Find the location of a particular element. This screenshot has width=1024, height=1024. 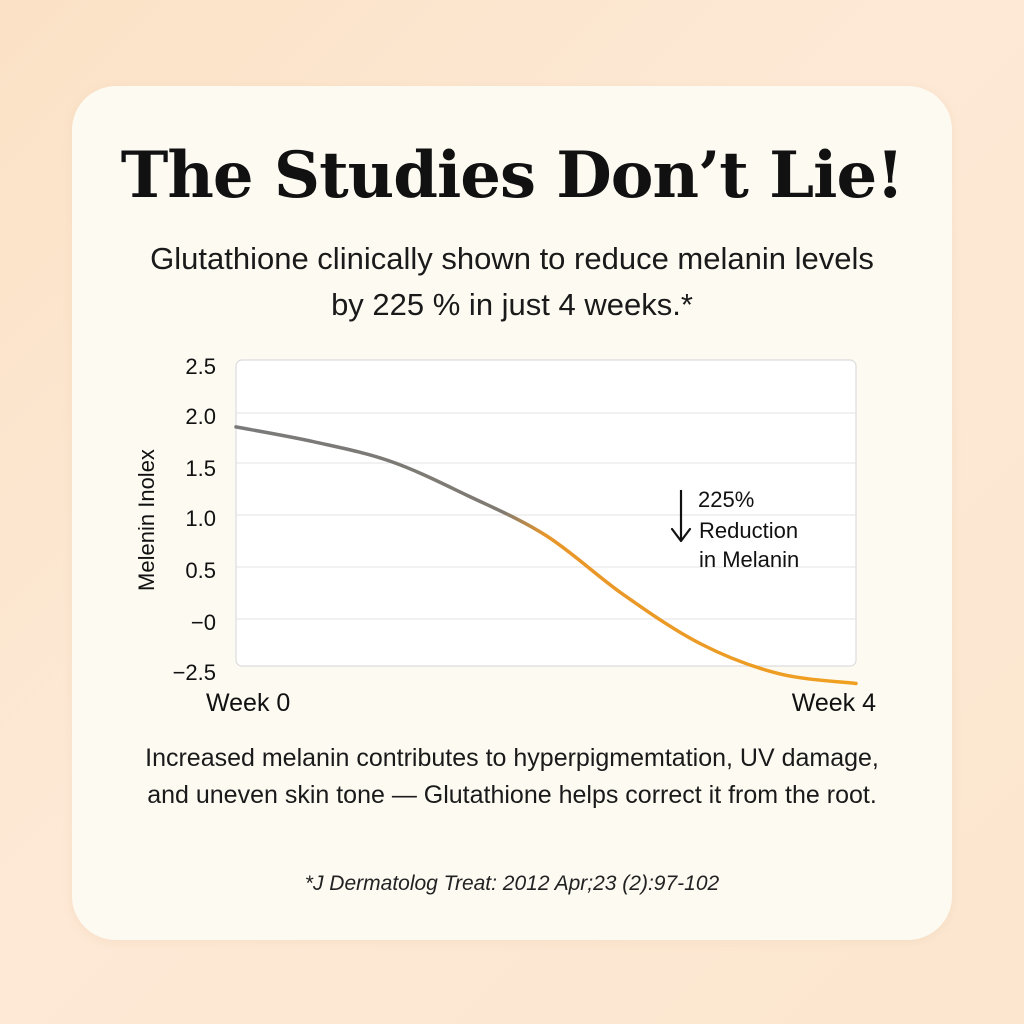

annotation-line-1: Reduction is located at coordinates (748, 530).